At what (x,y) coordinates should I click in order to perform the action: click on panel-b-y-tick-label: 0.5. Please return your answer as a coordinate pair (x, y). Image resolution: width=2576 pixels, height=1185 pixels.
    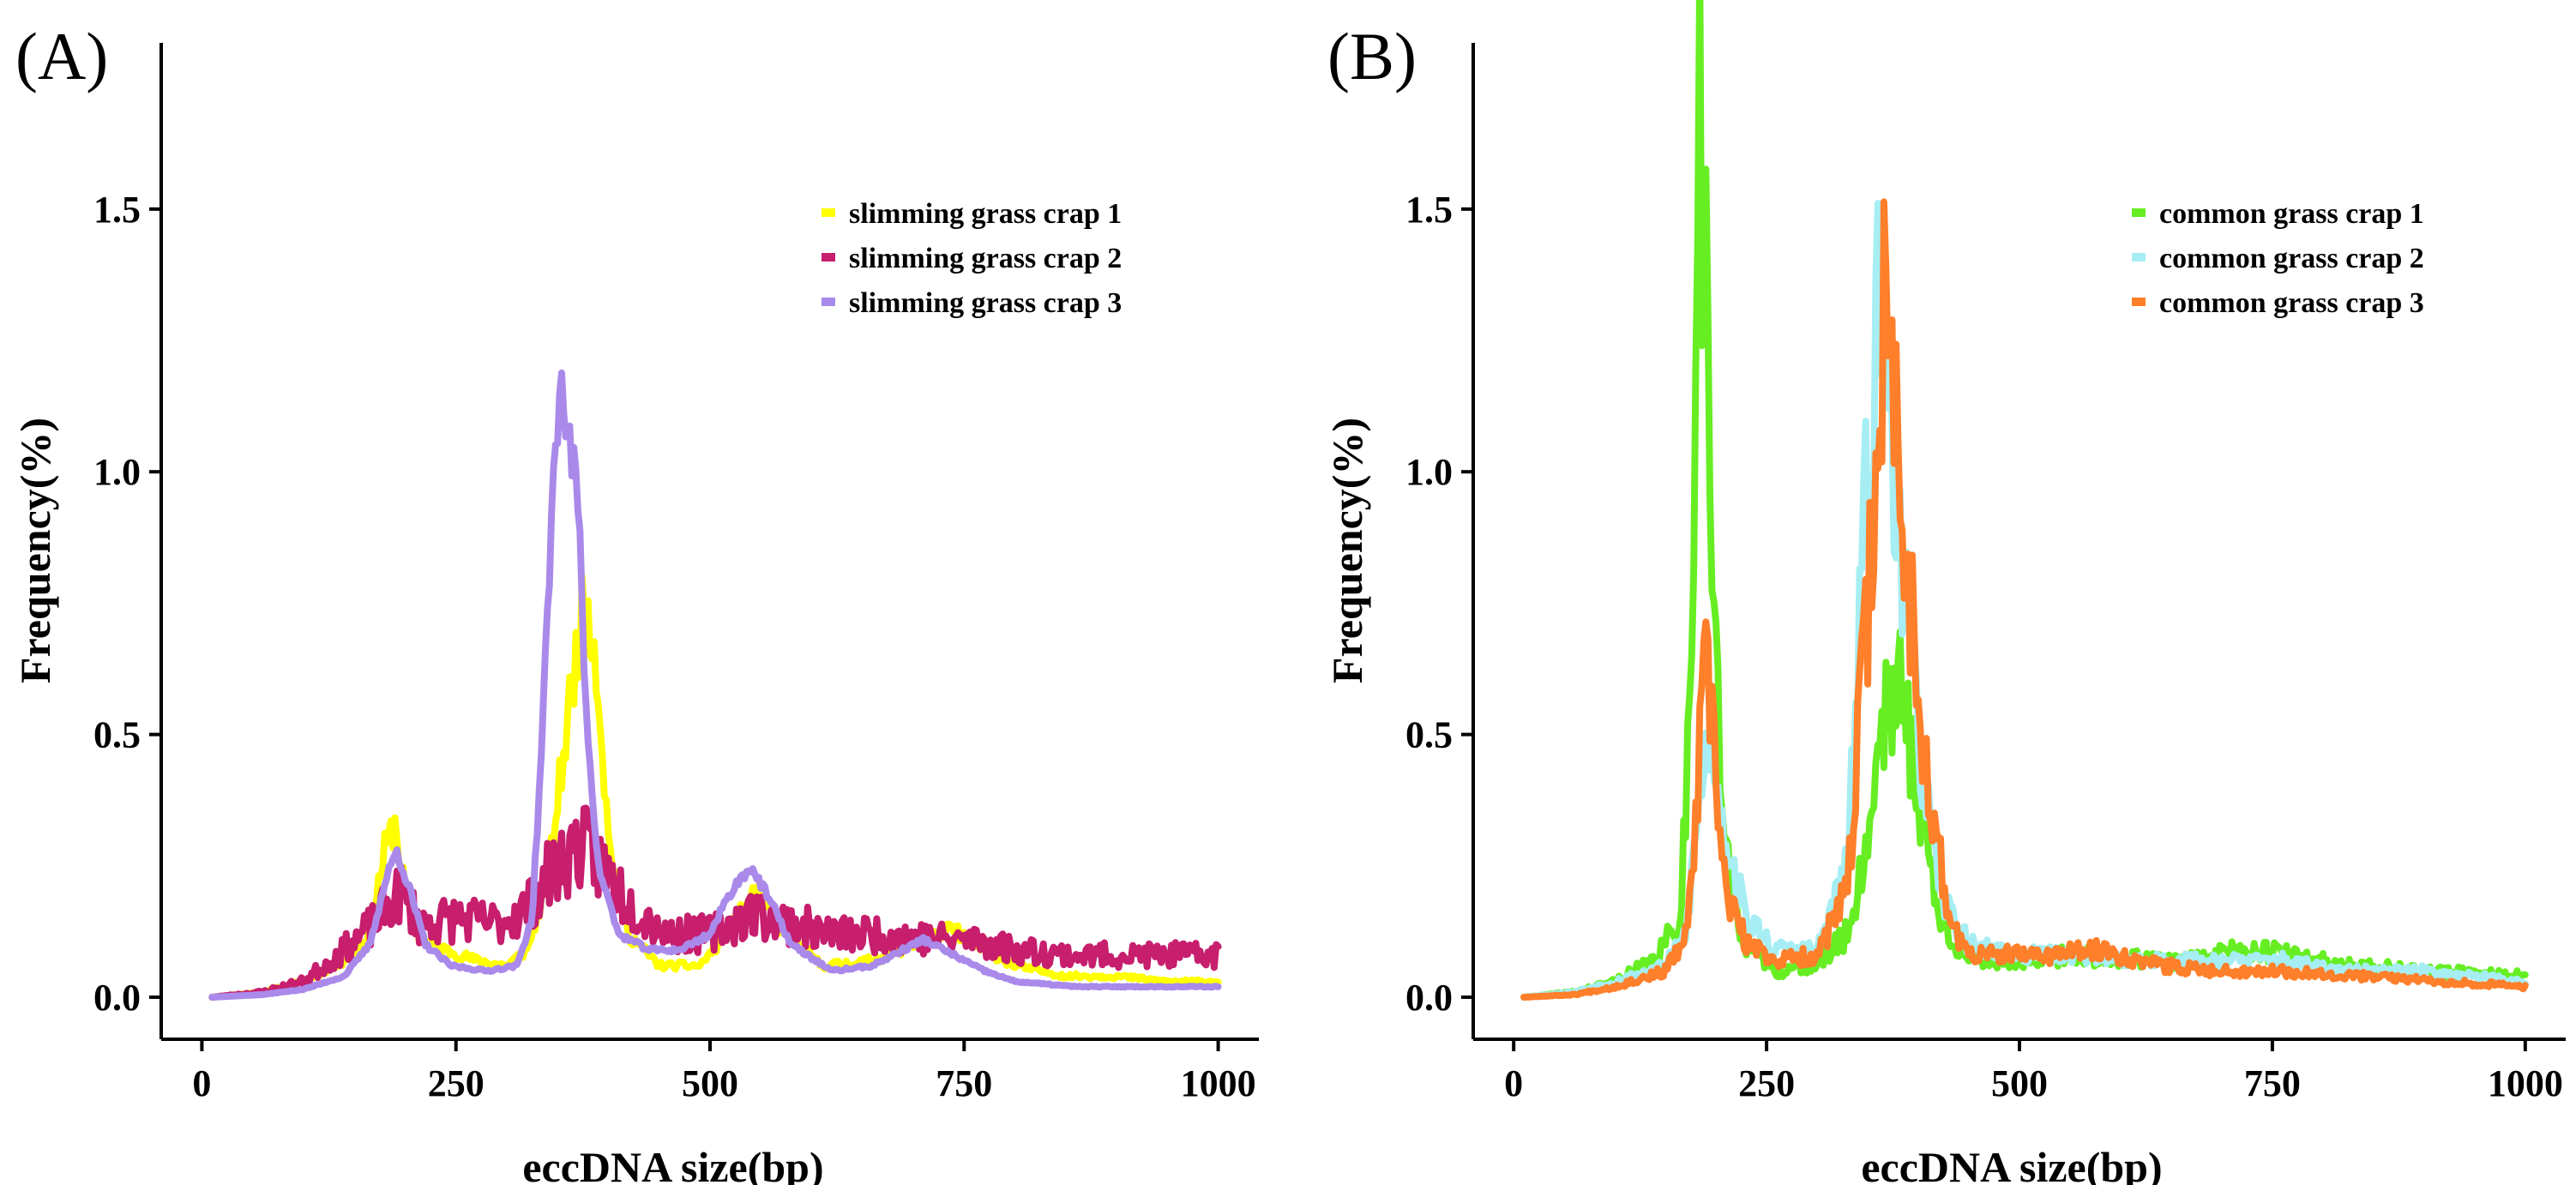
    Looking at the image, I should click on (1429, 735).